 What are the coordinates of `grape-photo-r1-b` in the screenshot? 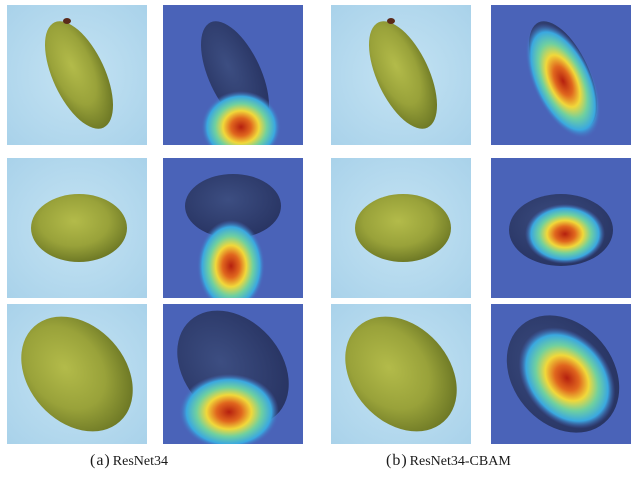 It's located at (401, 75).